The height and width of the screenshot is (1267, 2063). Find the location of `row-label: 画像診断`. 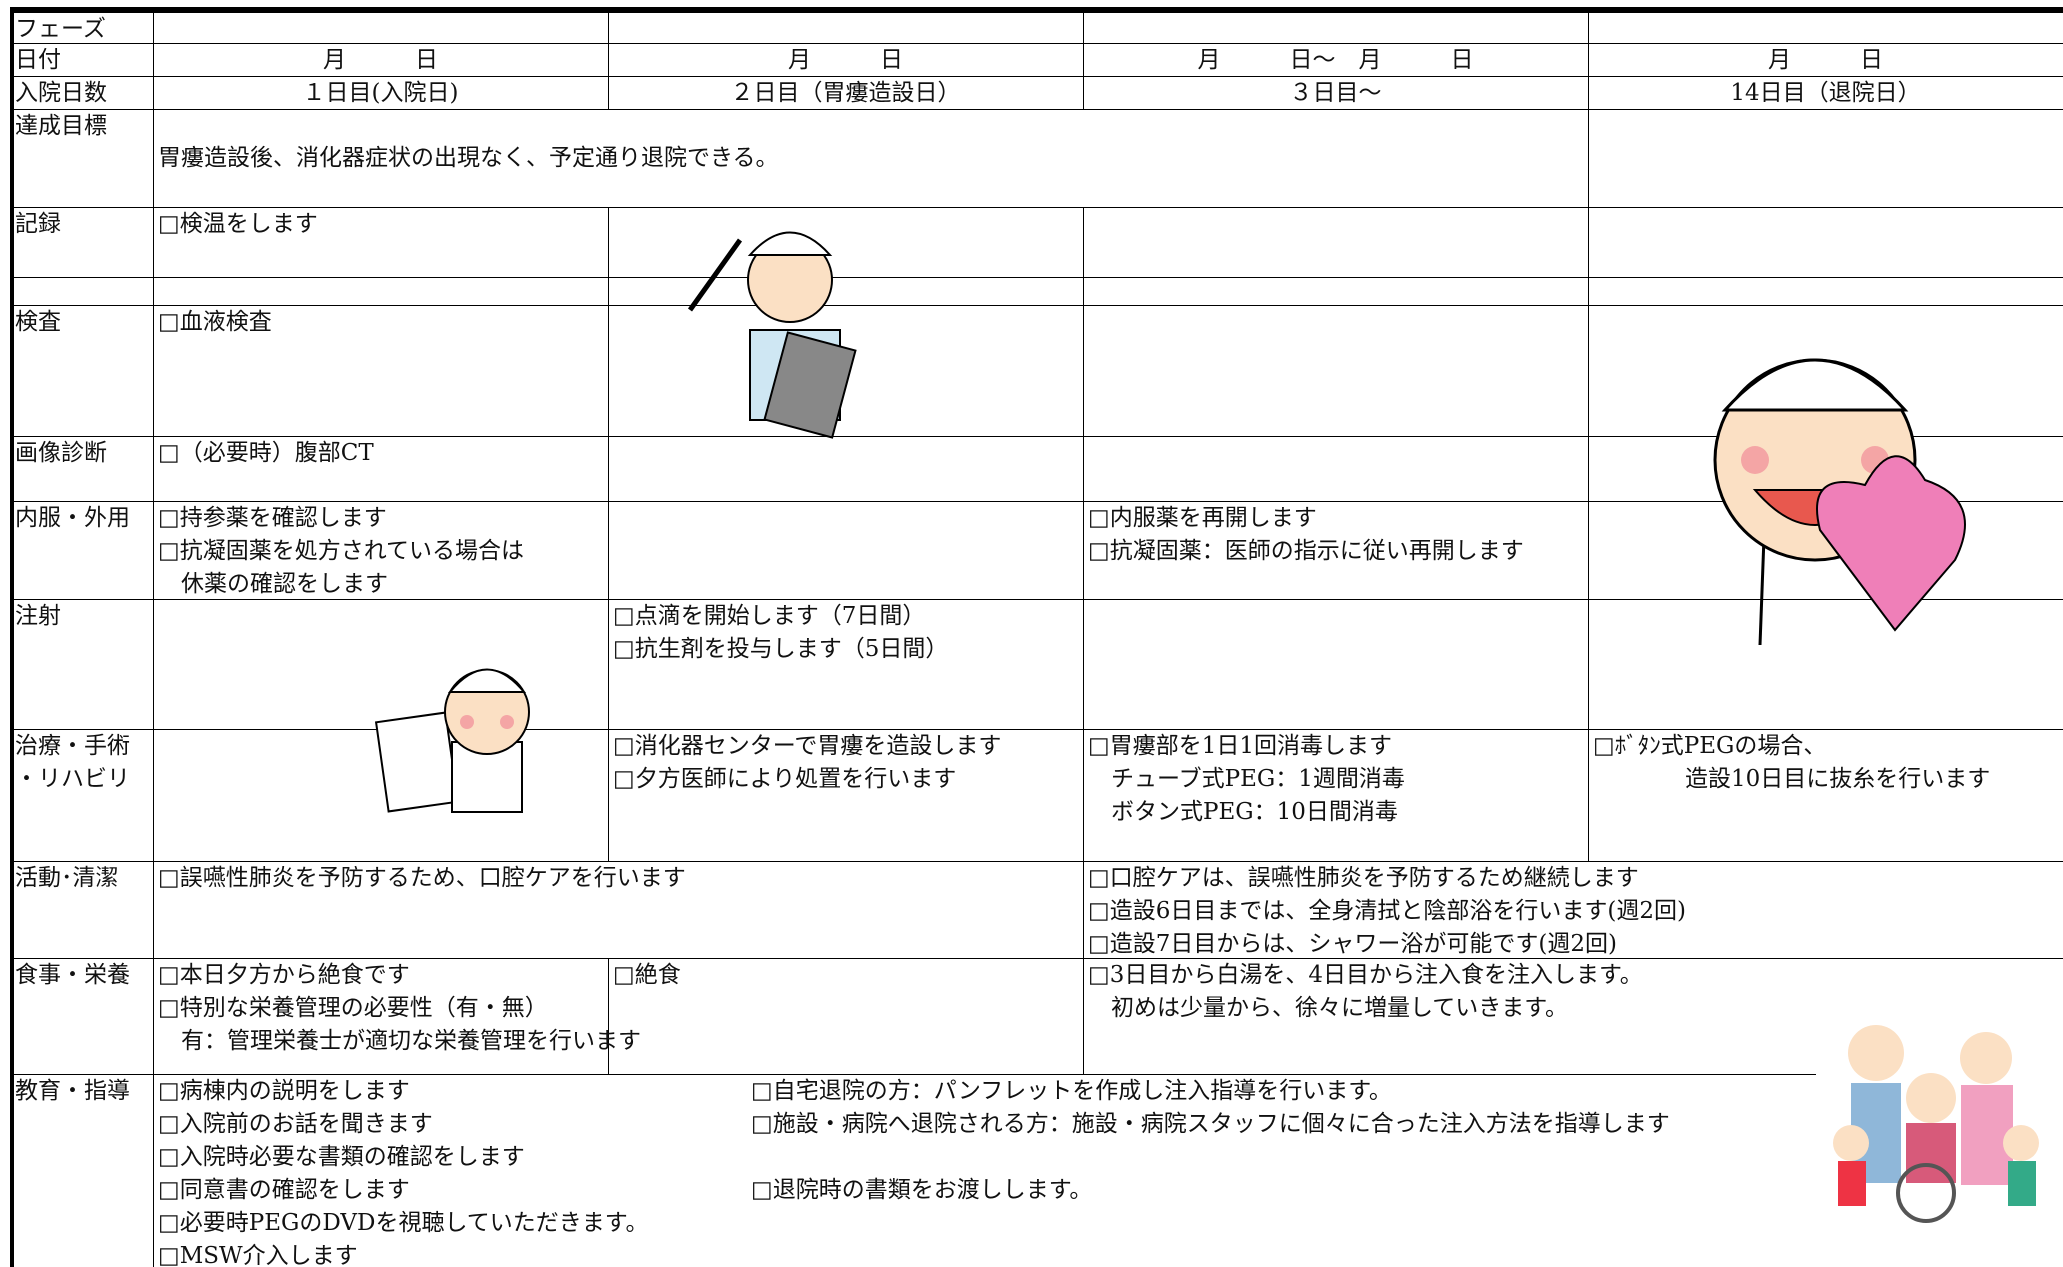

row-label: 画像診断 is located at coordinates (61, 453).